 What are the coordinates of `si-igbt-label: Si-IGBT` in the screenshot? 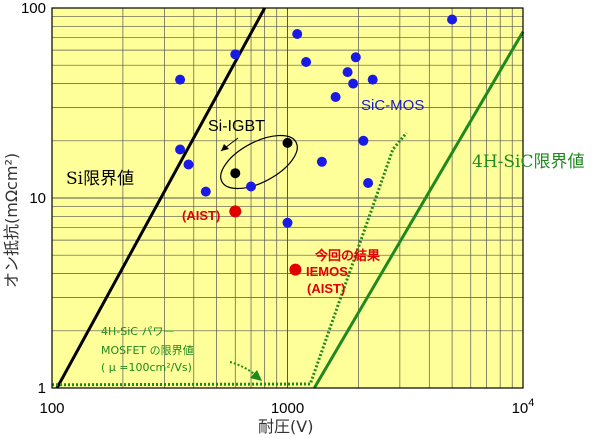 It's located at (236, 126).